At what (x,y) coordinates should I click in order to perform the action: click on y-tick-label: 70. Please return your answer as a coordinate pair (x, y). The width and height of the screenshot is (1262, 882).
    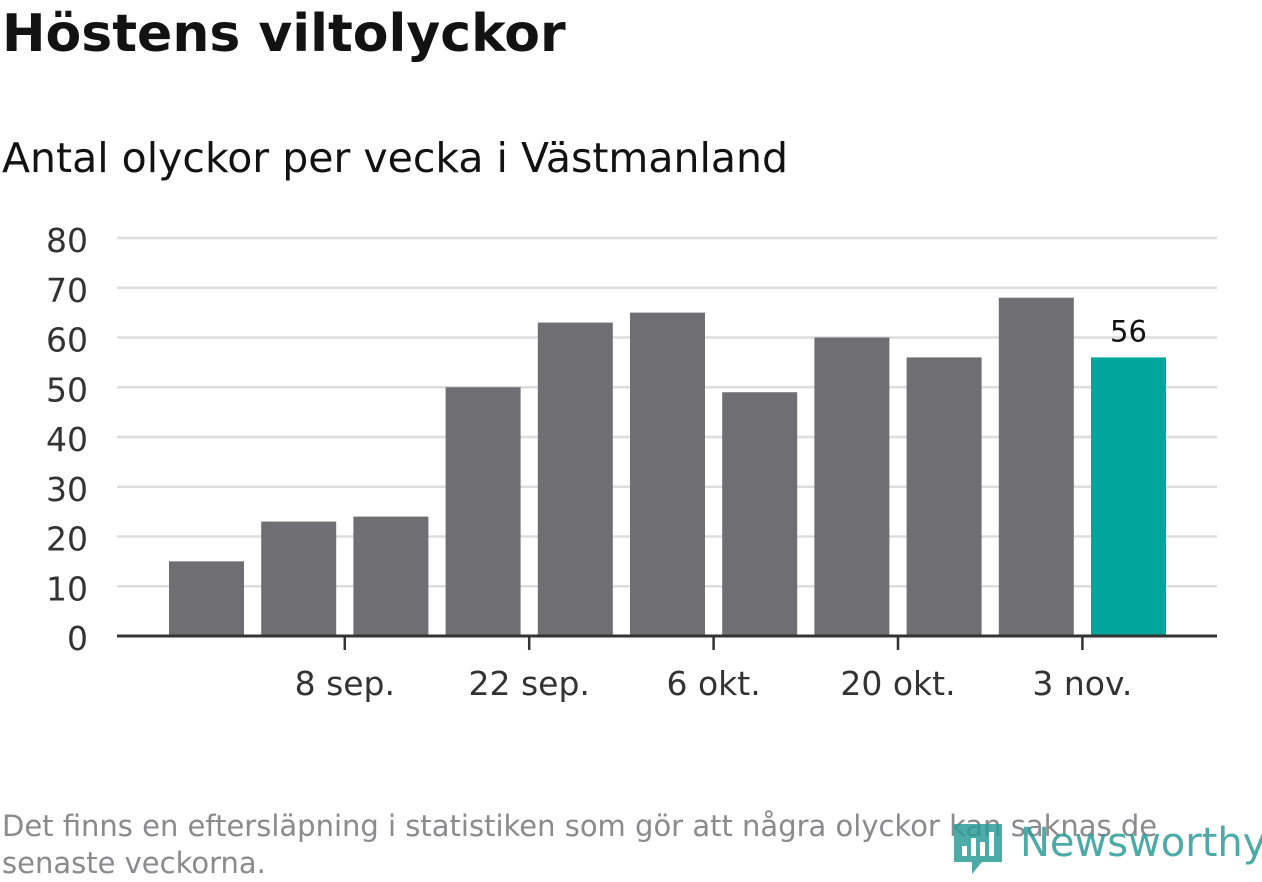
    Looking at the image, I should click on (67, 290).